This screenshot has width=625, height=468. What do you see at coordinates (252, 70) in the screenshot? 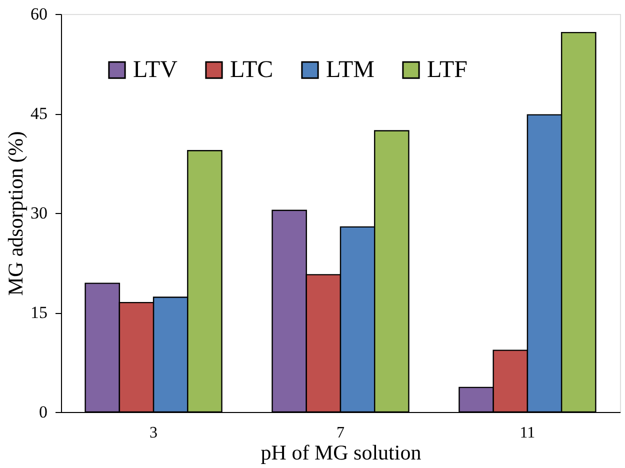
I see `legend-label: LTC` at bounding box center [252, 70].